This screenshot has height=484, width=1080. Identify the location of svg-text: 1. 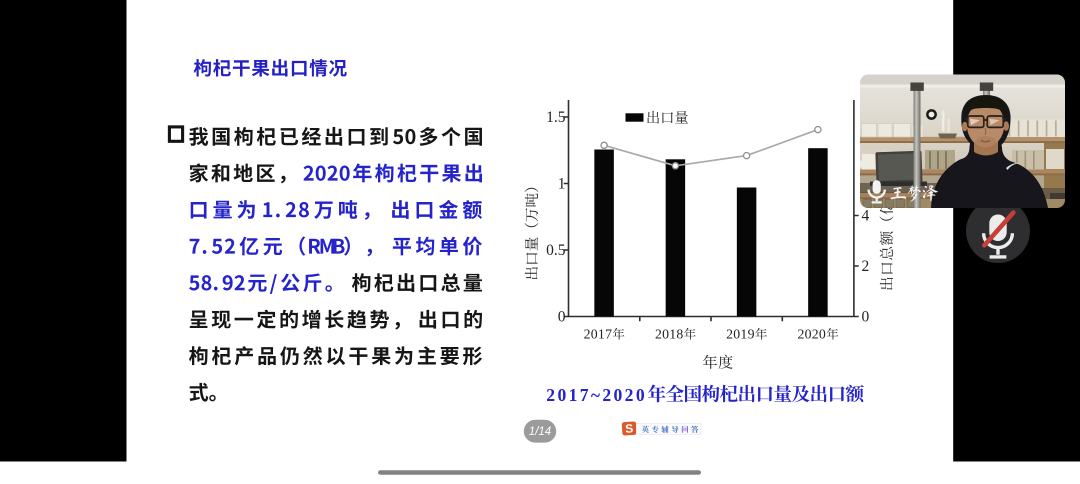
(562, 184).